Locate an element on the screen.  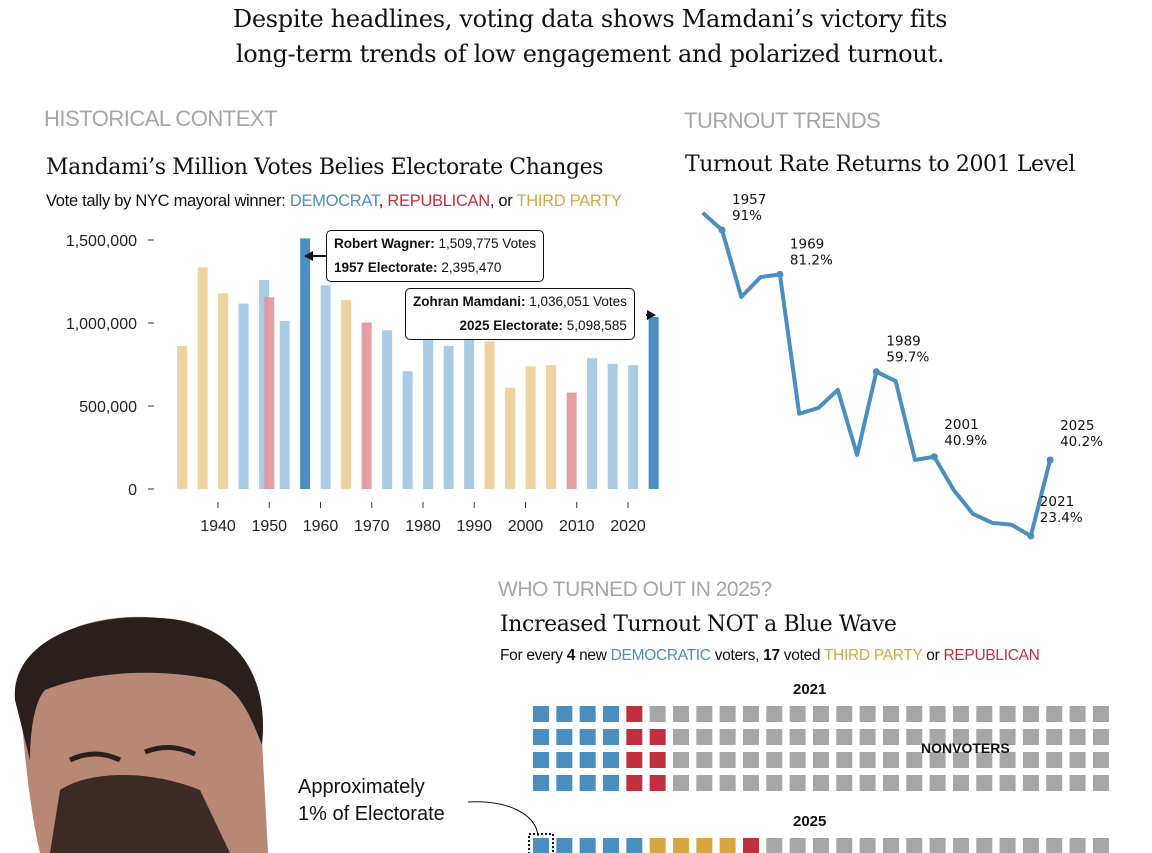
x-tick-label: 1950 is located at coordinates (269, 526).